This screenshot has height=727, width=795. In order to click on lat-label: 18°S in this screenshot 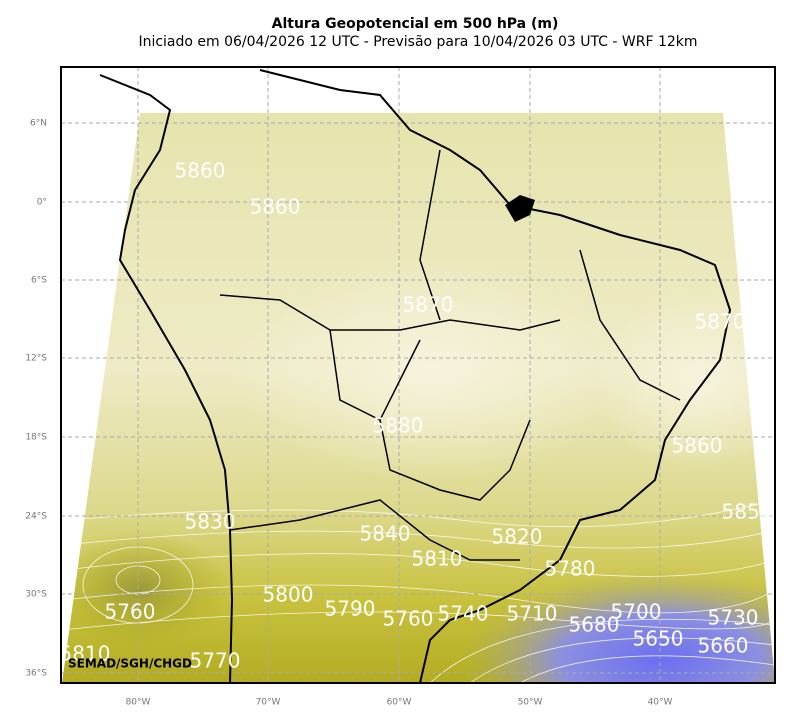, I will do `click(36, 438)`.